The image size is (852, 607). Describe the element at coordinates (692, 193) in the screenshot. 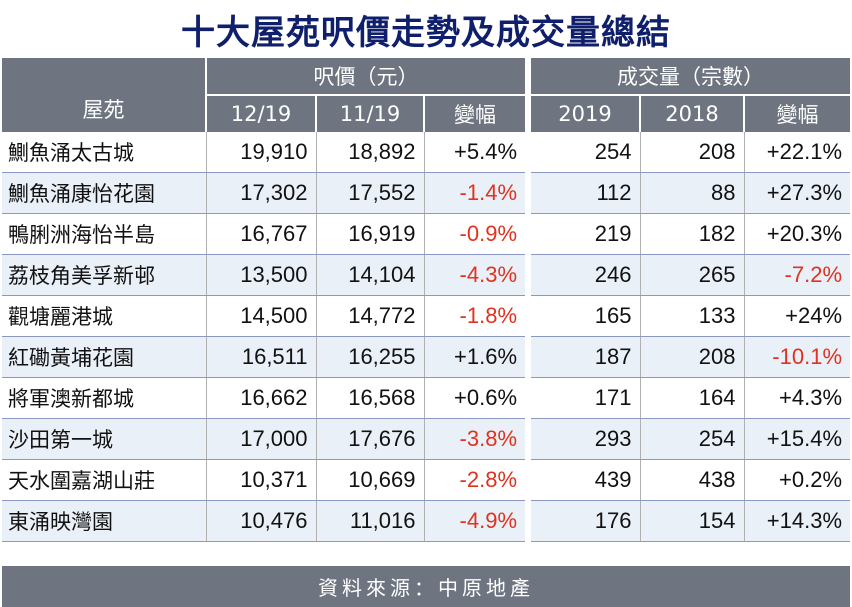

I see `cell-volume-2018: 88` at that location.